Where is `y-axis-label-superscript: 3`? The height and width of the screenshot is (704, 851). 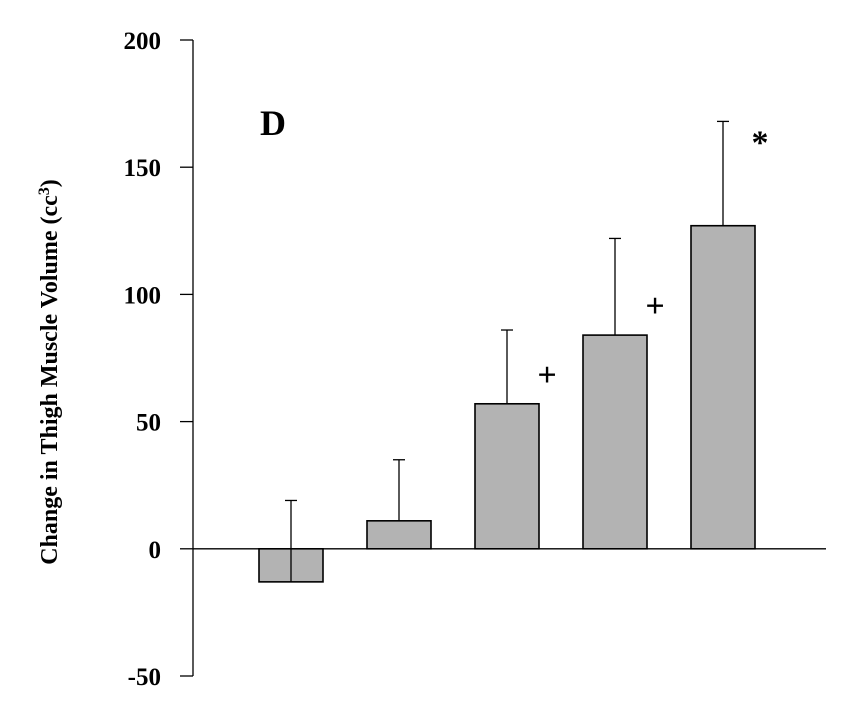 y-axis-label-superscript: 3 is located at coordinates (44, 191).